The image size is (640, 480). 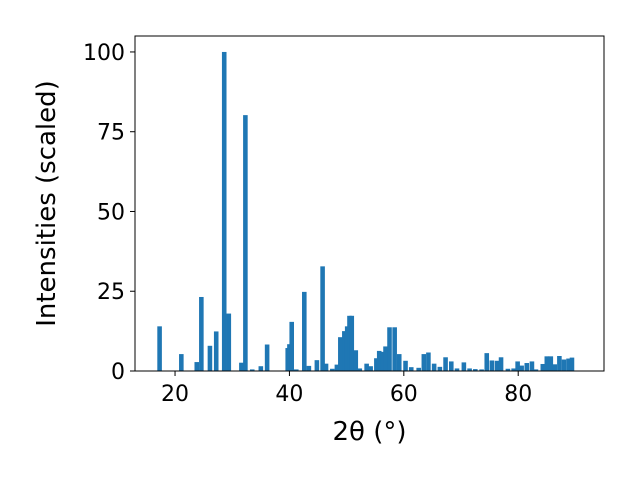 I want to click on y-axis-label: Intensities (scaled), so click(x=47, y=203).